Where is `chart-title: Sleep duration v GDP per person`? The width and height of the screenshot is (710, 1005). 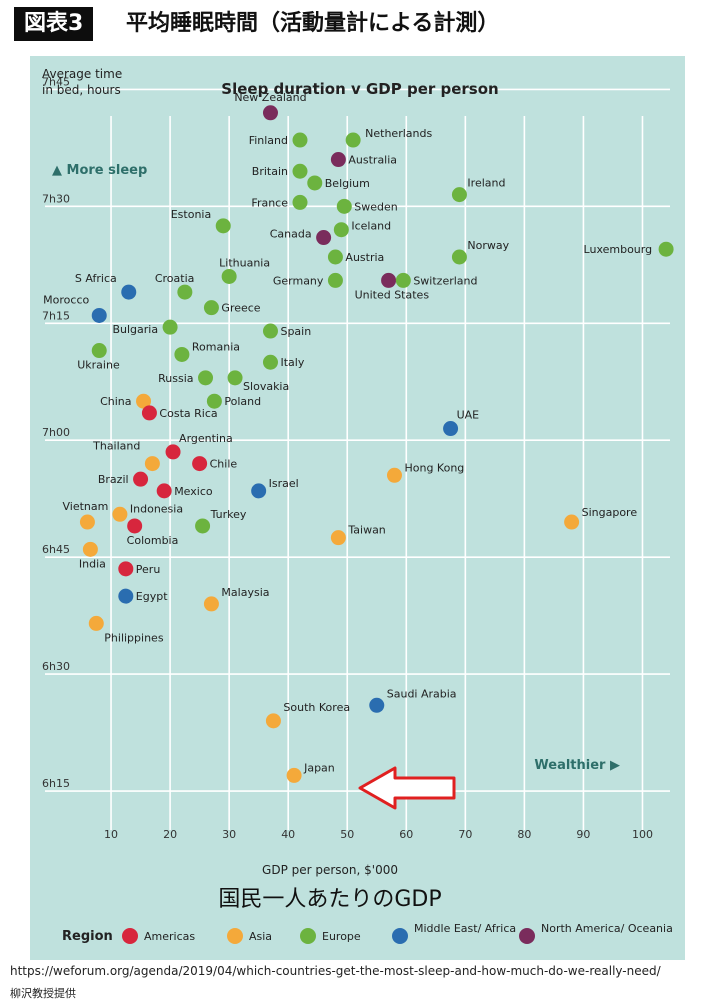 chart-title: Sleep duration v GDP per person is located at coordinates (359, 89).